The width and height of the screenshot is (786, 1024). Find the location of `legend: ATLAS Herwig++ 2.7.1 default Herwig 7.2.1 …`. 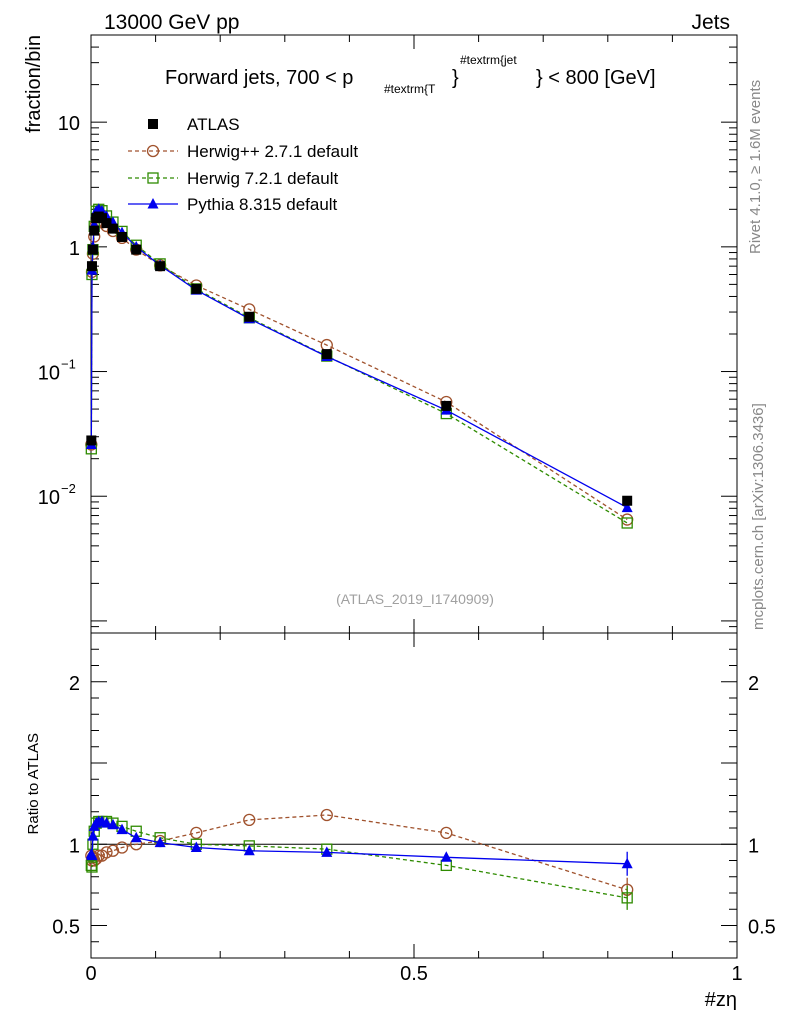

legend: ATLAS Herwig++ 2.7.1 default Herwig 7.2.1 … is located at coordinates (243, 164).